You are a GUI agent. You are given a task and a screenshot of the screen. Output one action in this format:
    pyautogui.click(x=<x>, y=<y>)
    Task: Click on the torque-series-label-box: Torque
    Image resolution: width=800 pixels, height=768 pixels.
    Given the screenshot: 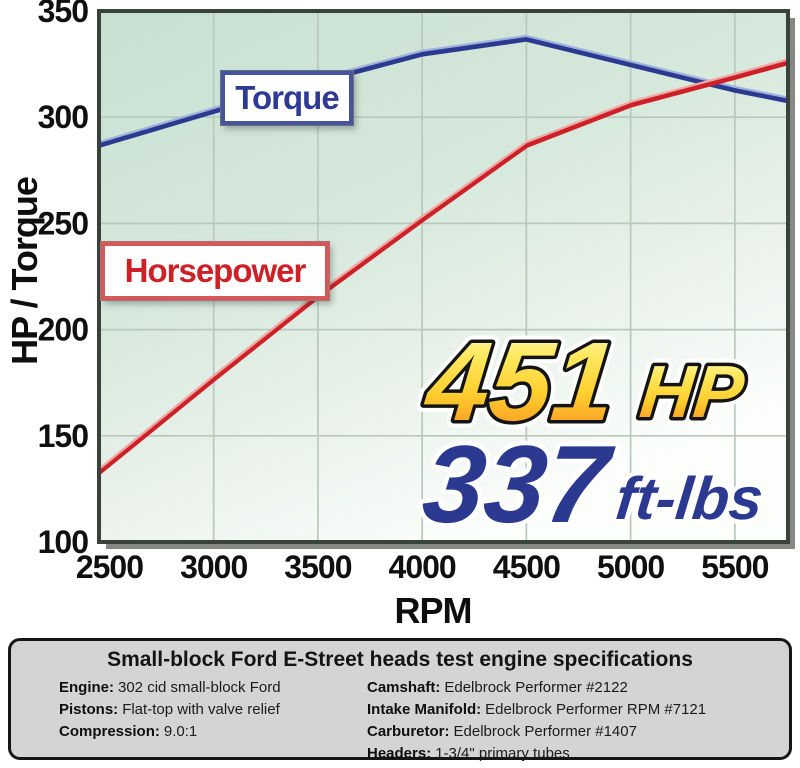 What is the action you would take?
    pyautogui.click(x=287, y=98)
    